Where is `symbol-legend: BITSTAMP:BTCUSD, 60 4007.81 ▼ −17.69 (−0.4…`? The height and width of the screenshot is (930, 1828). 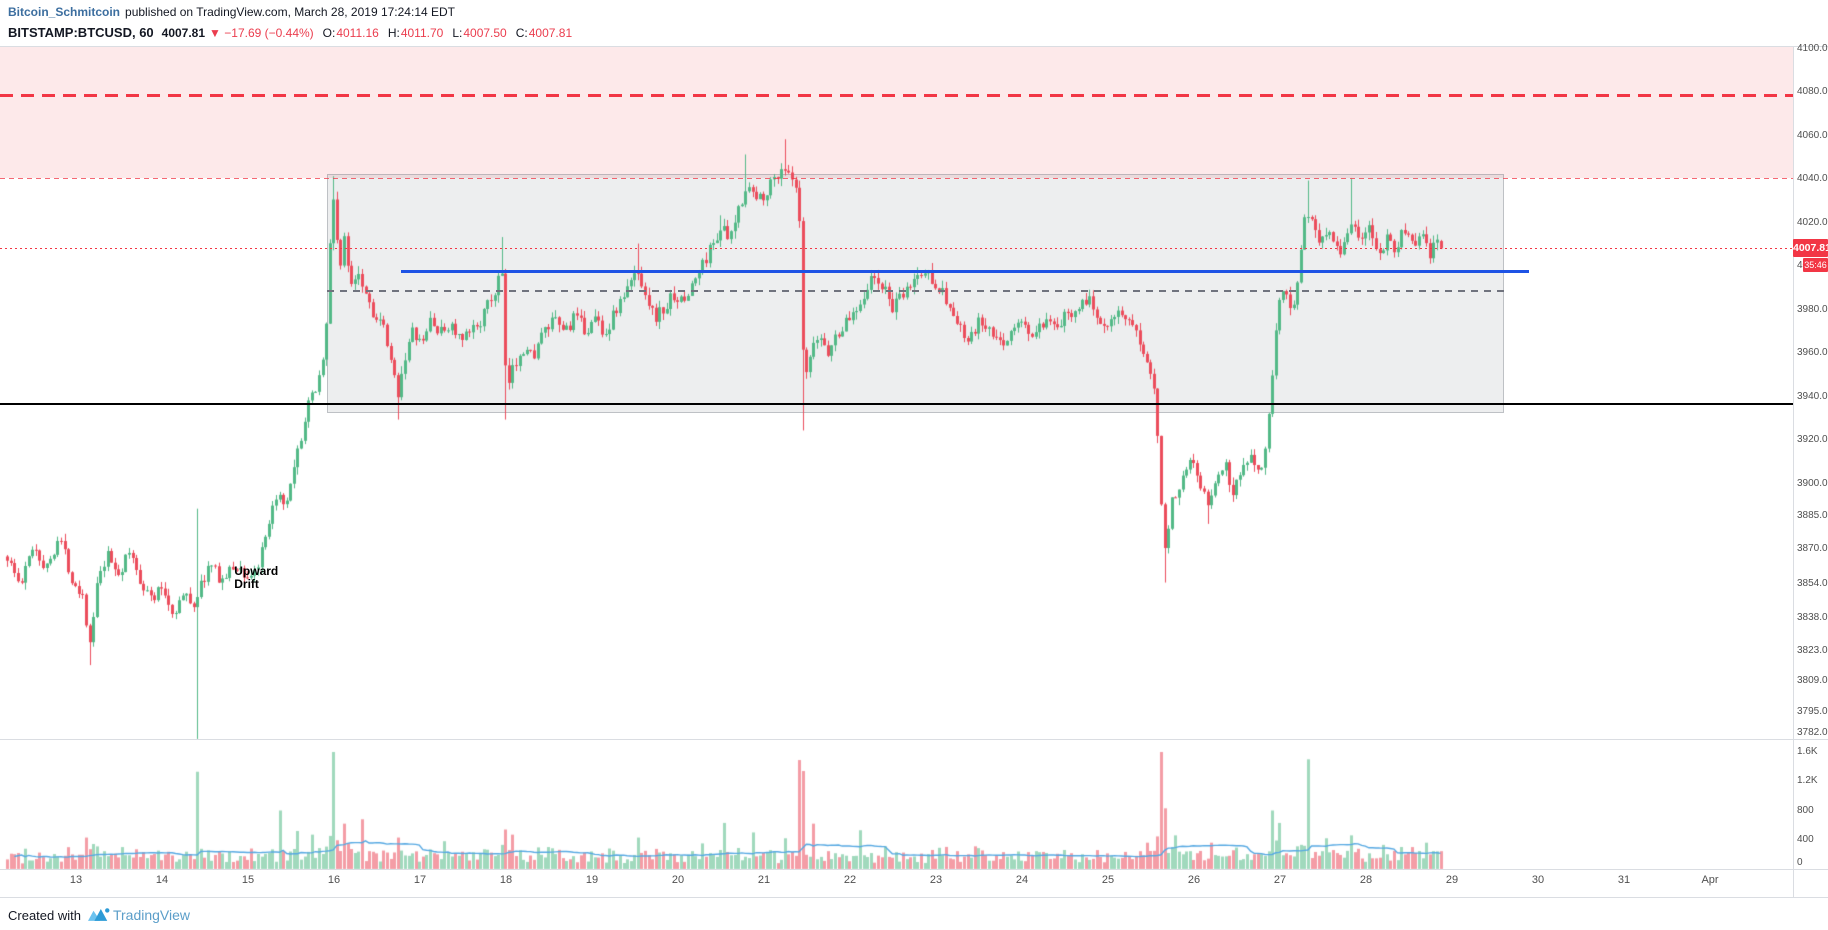
symbol-legend: BITSTAMP:BTCUSD, 60 4007.81 ▼ −17.69 (−0.4… is located at coordinates (290, 32).